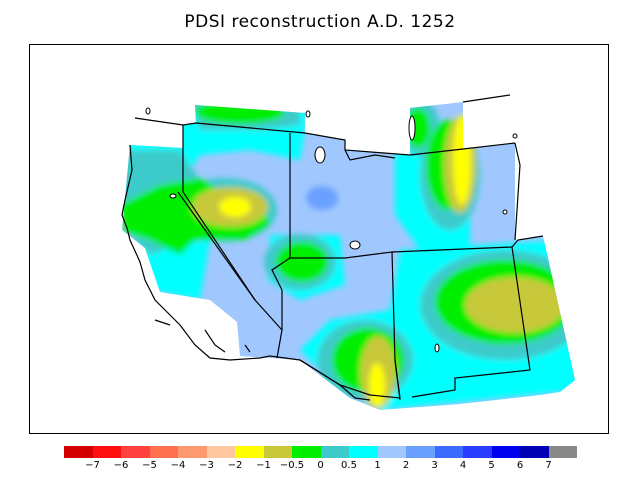 Image resolution: width=640 pixels, height=480 pixels. What do you see at coordinates (491, 465) in the screenshot?
I see `legend-tick-label: 5` at bounding box center [491, 465].